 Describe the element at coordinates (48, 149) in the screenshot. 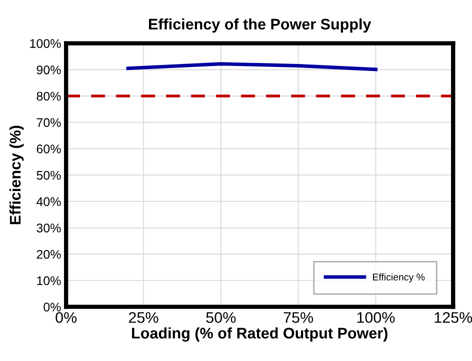

I see `y-tick-label: 60%` at that location.